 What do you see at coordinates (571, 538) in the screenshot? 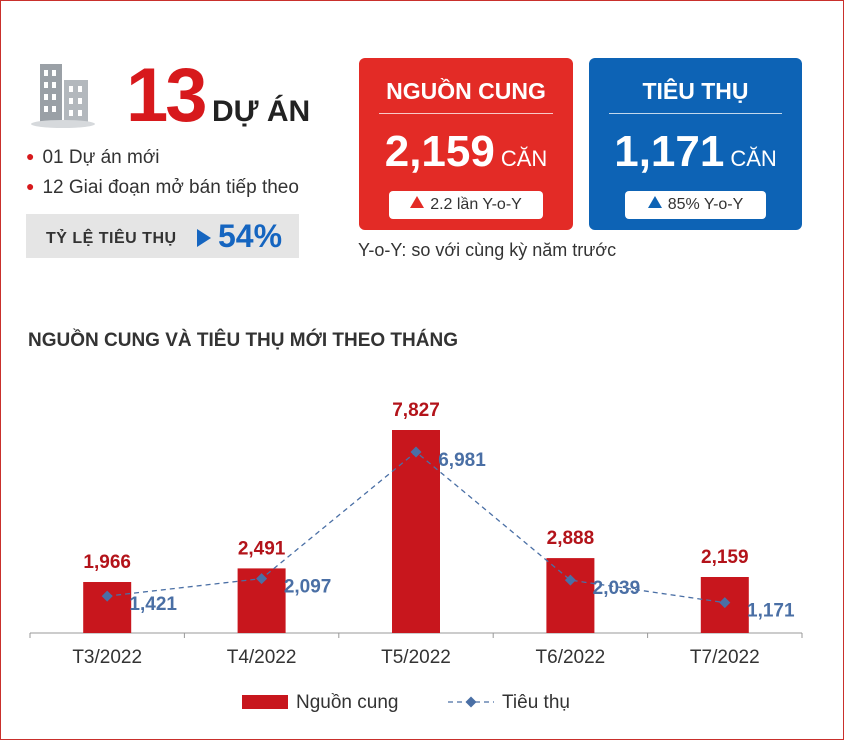
I see `supply-data-label: 2,888` at bounding box center [571, 538].